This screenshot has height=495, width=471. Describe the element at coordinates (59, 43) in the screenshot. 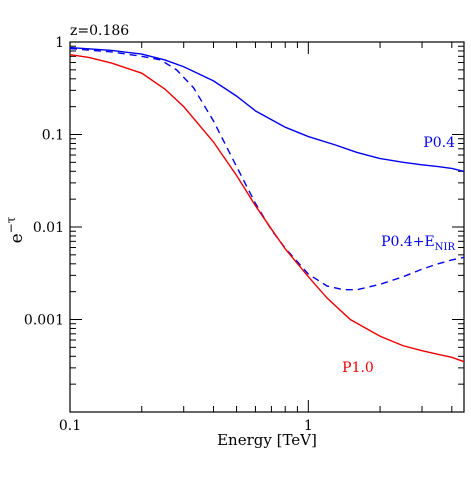

I see `y-tick-label: 1` at that location.